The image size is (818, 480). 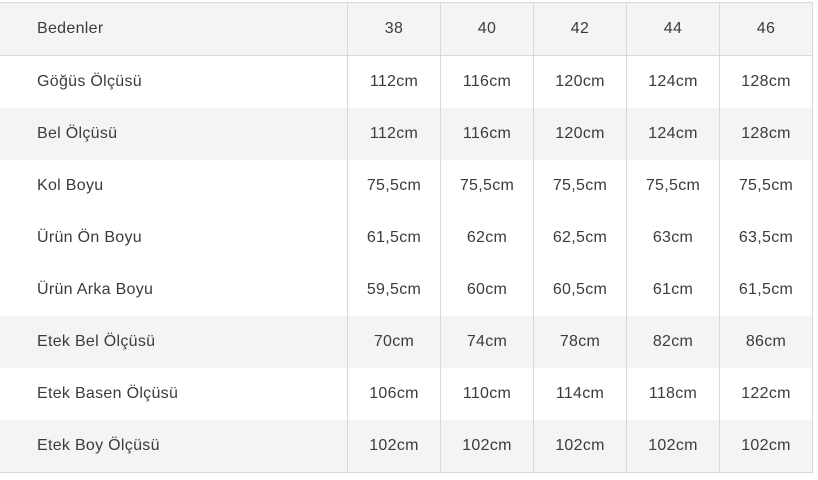 I want to click on measurement-value-cell: 106cm, so click(x=394, y=394).